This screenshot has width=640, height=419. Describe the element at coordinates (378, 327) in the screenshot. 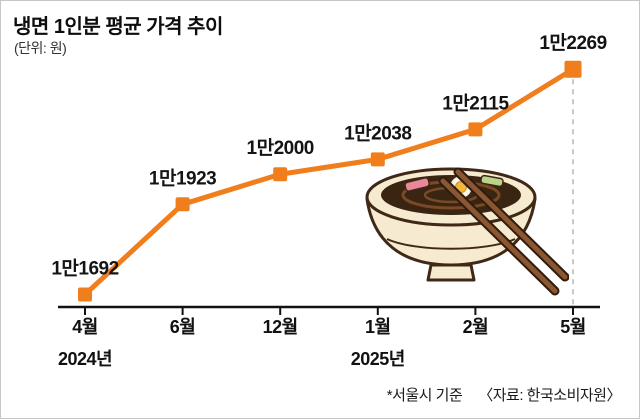

I see `x-tick-label: 1월` at that location.